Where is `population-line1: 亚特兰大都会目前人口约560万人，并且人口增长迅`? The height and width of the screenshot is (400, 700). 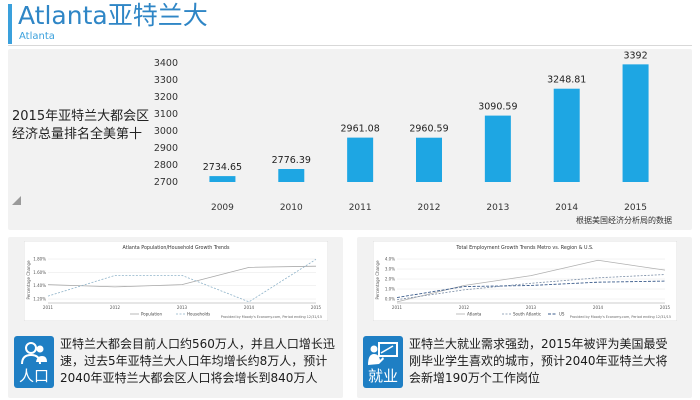 population-line1: 亚特兰大都会目前人口约560万人，并且人口增长迅 is located at coordinates (197, 344).